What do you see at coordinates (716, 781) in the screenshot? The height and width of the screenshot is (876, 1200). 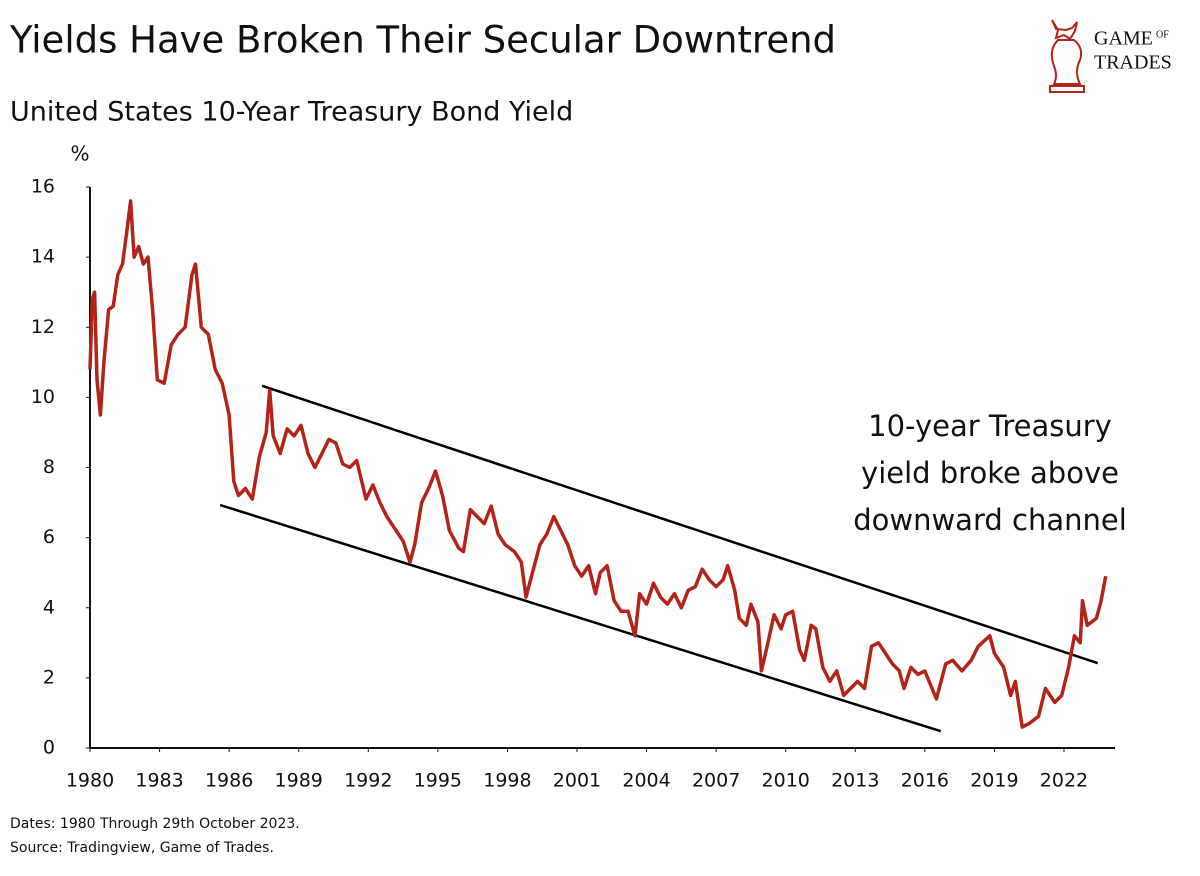 I see `x-tick-label: 2007` at bounding box center [716, 781].